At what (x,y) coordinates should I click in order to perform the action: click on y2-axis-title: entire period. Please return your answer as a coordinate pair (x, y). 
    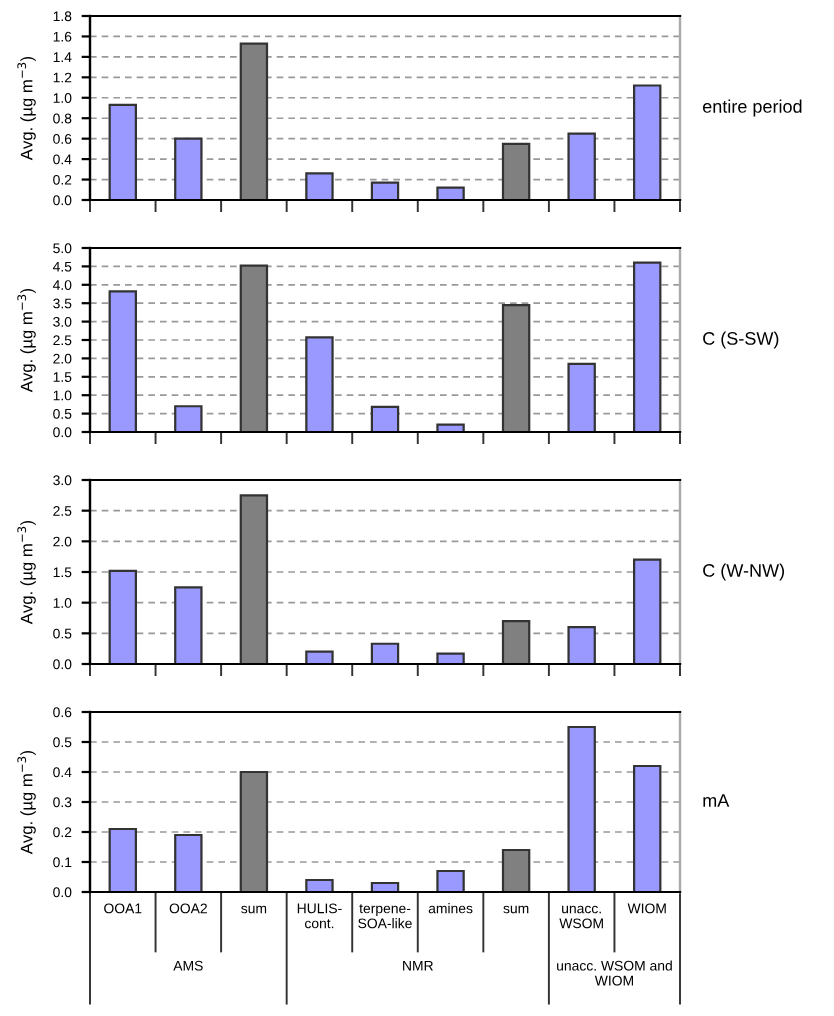
    Looking at the image, I should click on (752, 108).